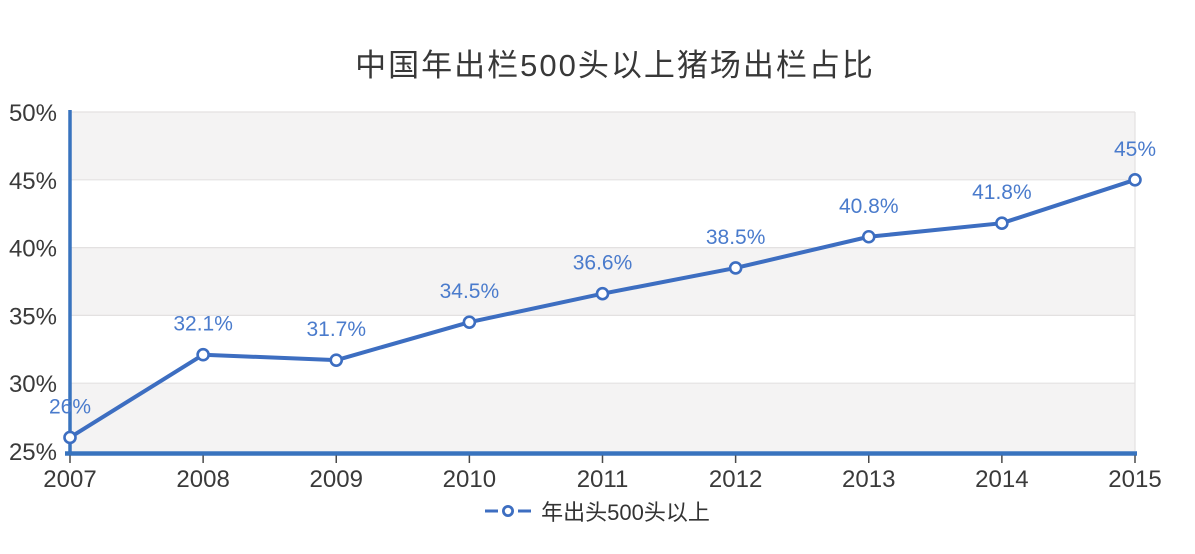 The image size is (1195, 554). What do you see at coordinates (735, 268) in the screenshot?
I see `data-point-2012` at bounding box center [735, 268].